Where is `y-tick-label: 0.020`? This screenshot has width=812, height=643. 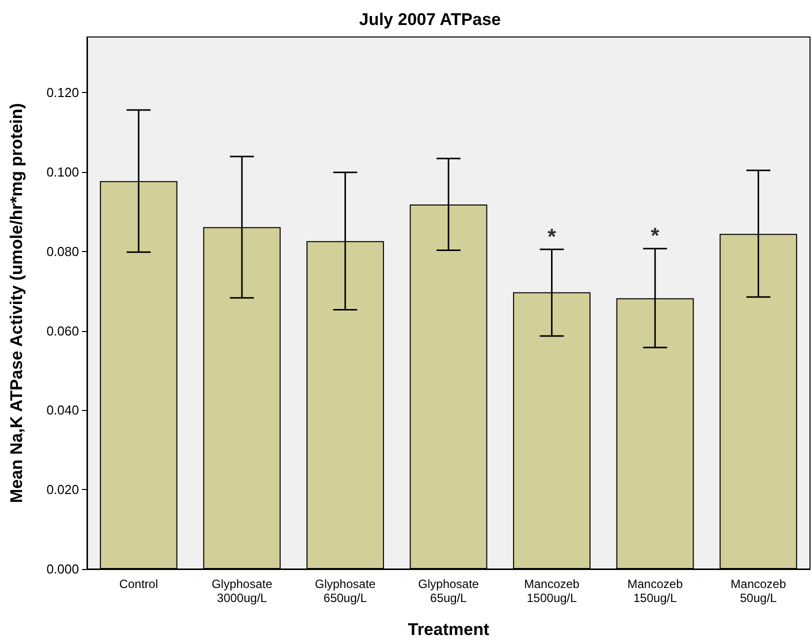
y-tick-label: 0.020 is located at coordinates (62, 490).